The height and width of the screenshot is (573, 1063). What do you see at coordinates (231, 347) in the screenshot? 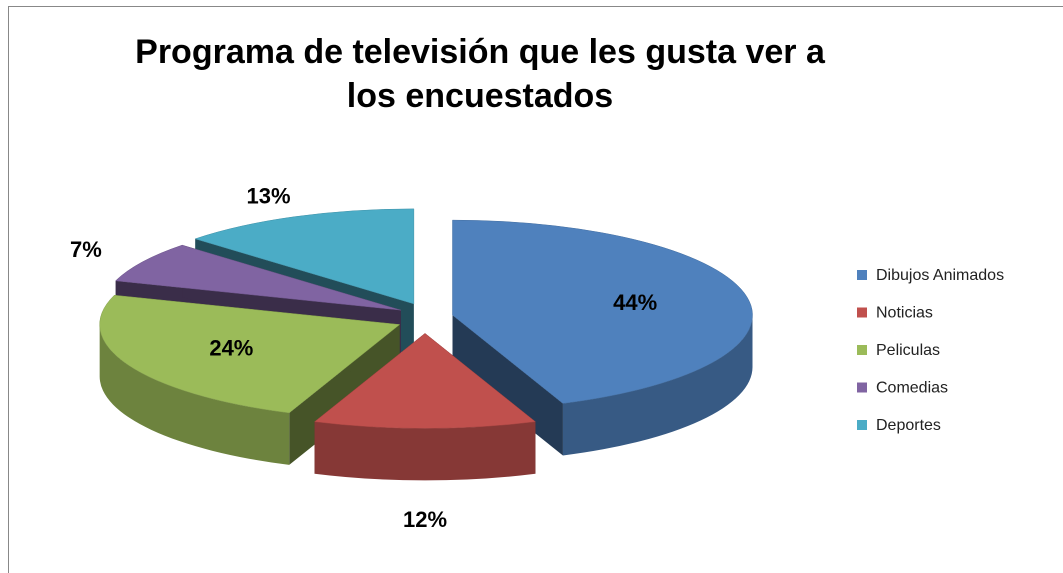
I see `data-label: 24%` at bounding box center [231, 347].